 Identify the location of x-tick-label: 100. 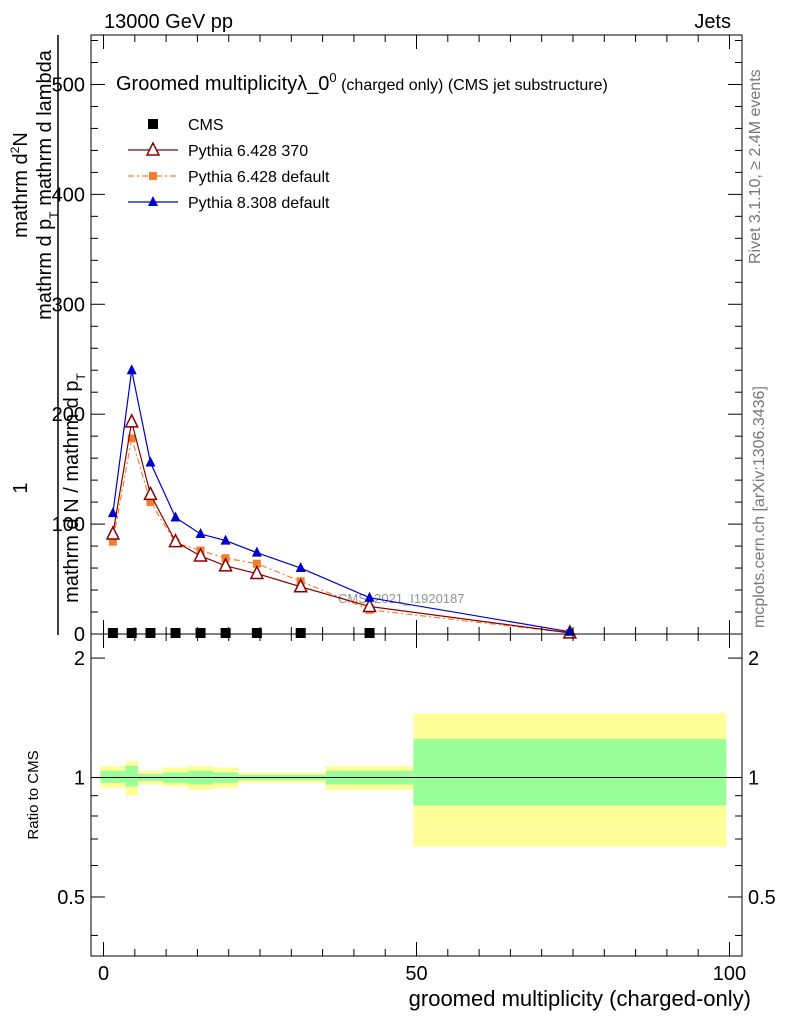
(729, 974).